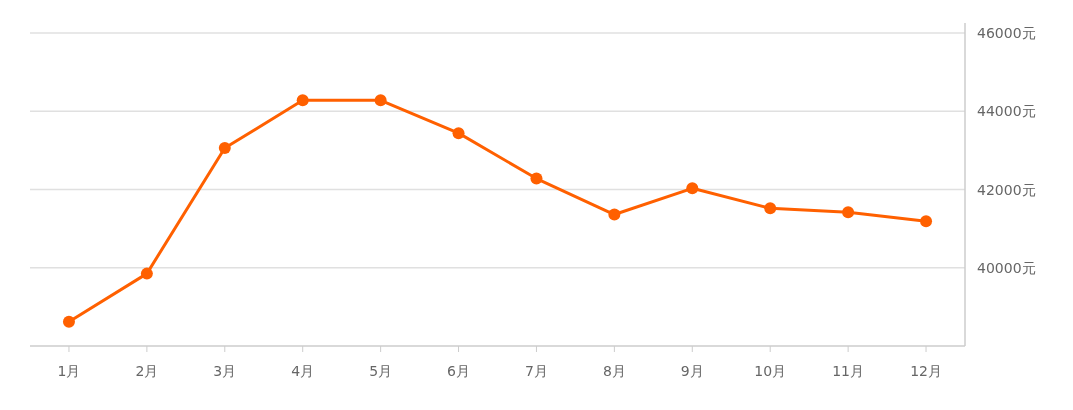 The image size is (1073, 410). Describe the element at coordinates (147, 371) in the screenshot. I see `x-tick-label: 2月` at that location.